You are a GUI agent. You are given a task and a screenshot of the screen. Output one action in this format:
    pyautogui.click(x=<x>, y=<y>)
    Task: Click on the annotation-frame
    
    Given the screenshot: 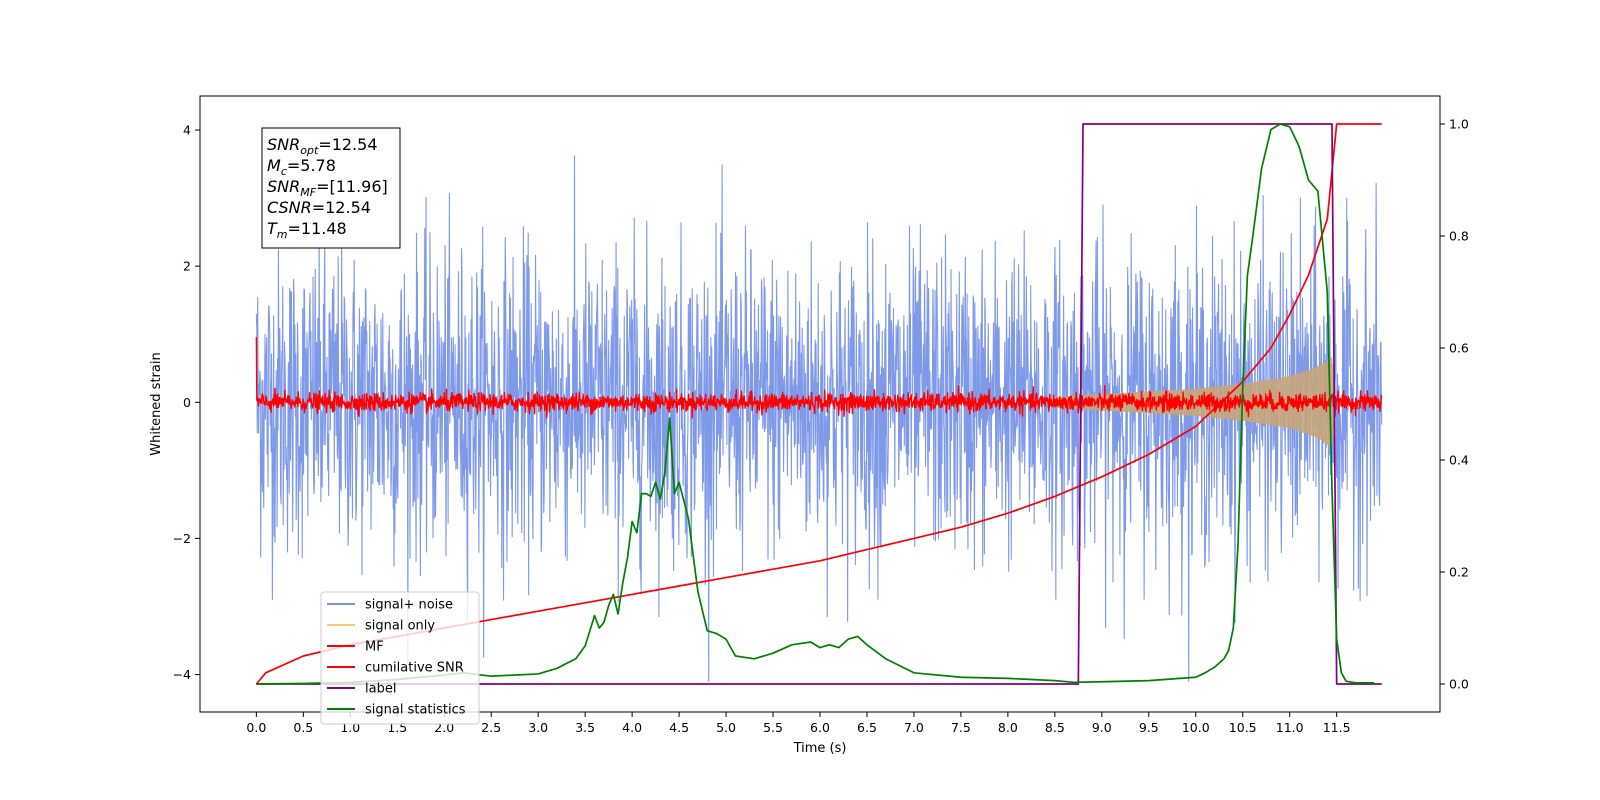 What is the action you would take?
    pyautogui.click(x=331, y=188)
    